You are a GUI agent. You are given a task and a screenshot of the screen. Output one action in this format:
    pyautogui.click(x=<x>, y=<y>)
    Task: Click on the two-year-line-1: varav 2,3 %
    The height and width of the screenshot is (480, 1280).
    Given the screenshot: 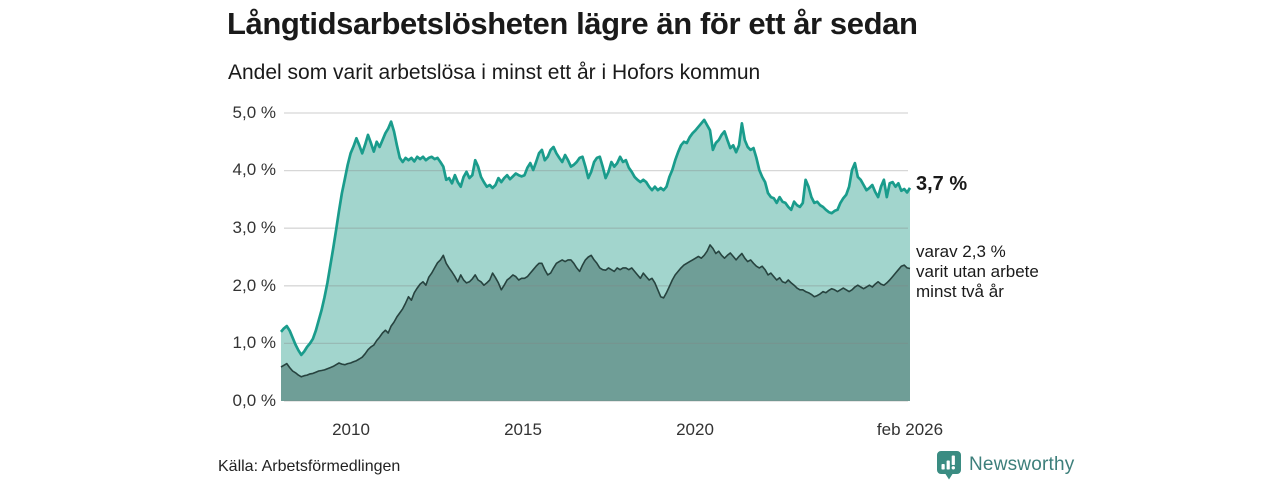 What is the action you would take?
    pyautogui.click(x=961, y=251)
    